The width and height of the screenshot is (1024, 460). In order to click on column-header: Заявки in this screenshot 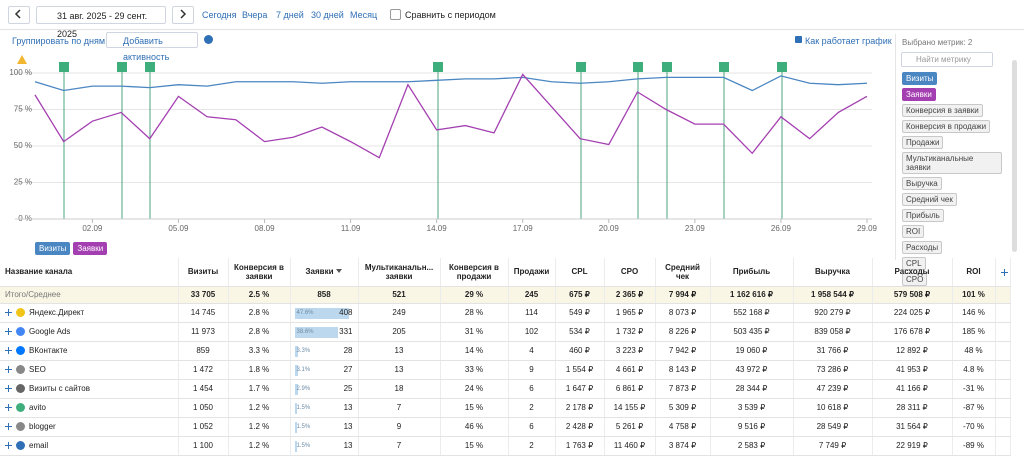, I will do `click(324, 272)`.